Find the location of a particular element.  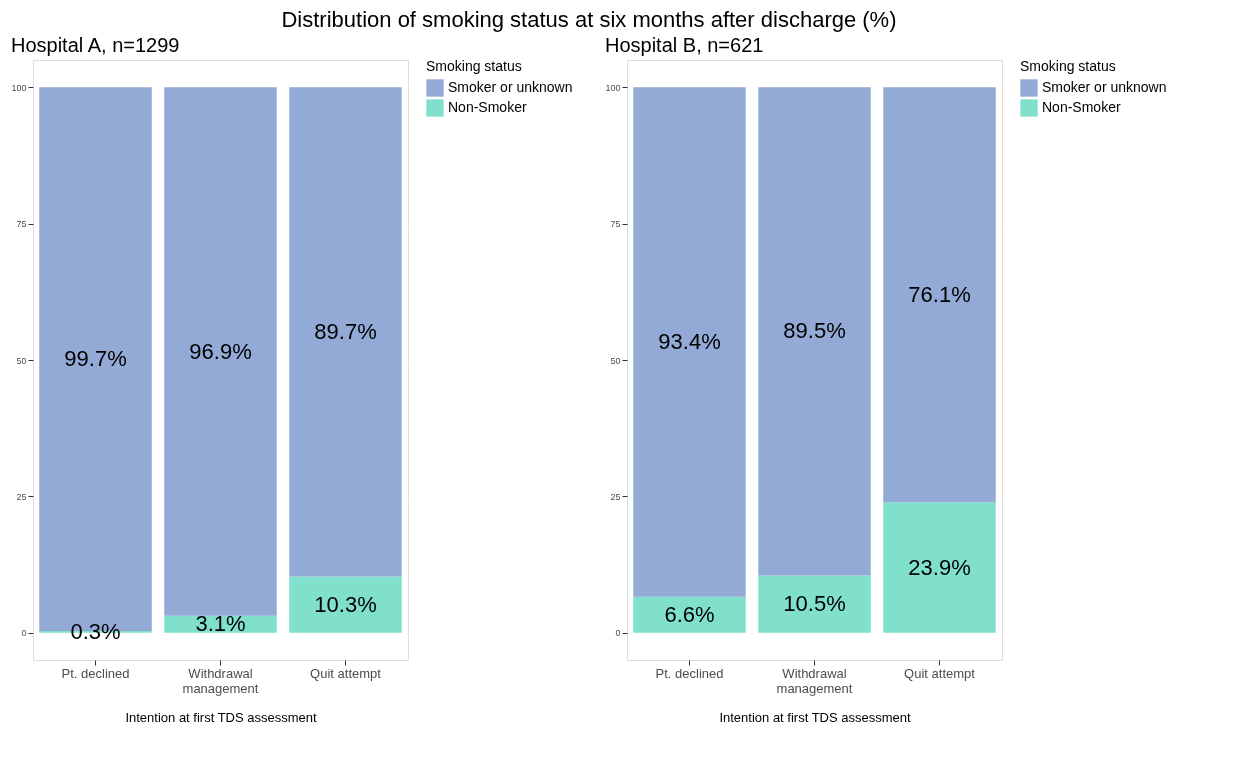

data-label: 99.7% is located at coordinates (95, 359).